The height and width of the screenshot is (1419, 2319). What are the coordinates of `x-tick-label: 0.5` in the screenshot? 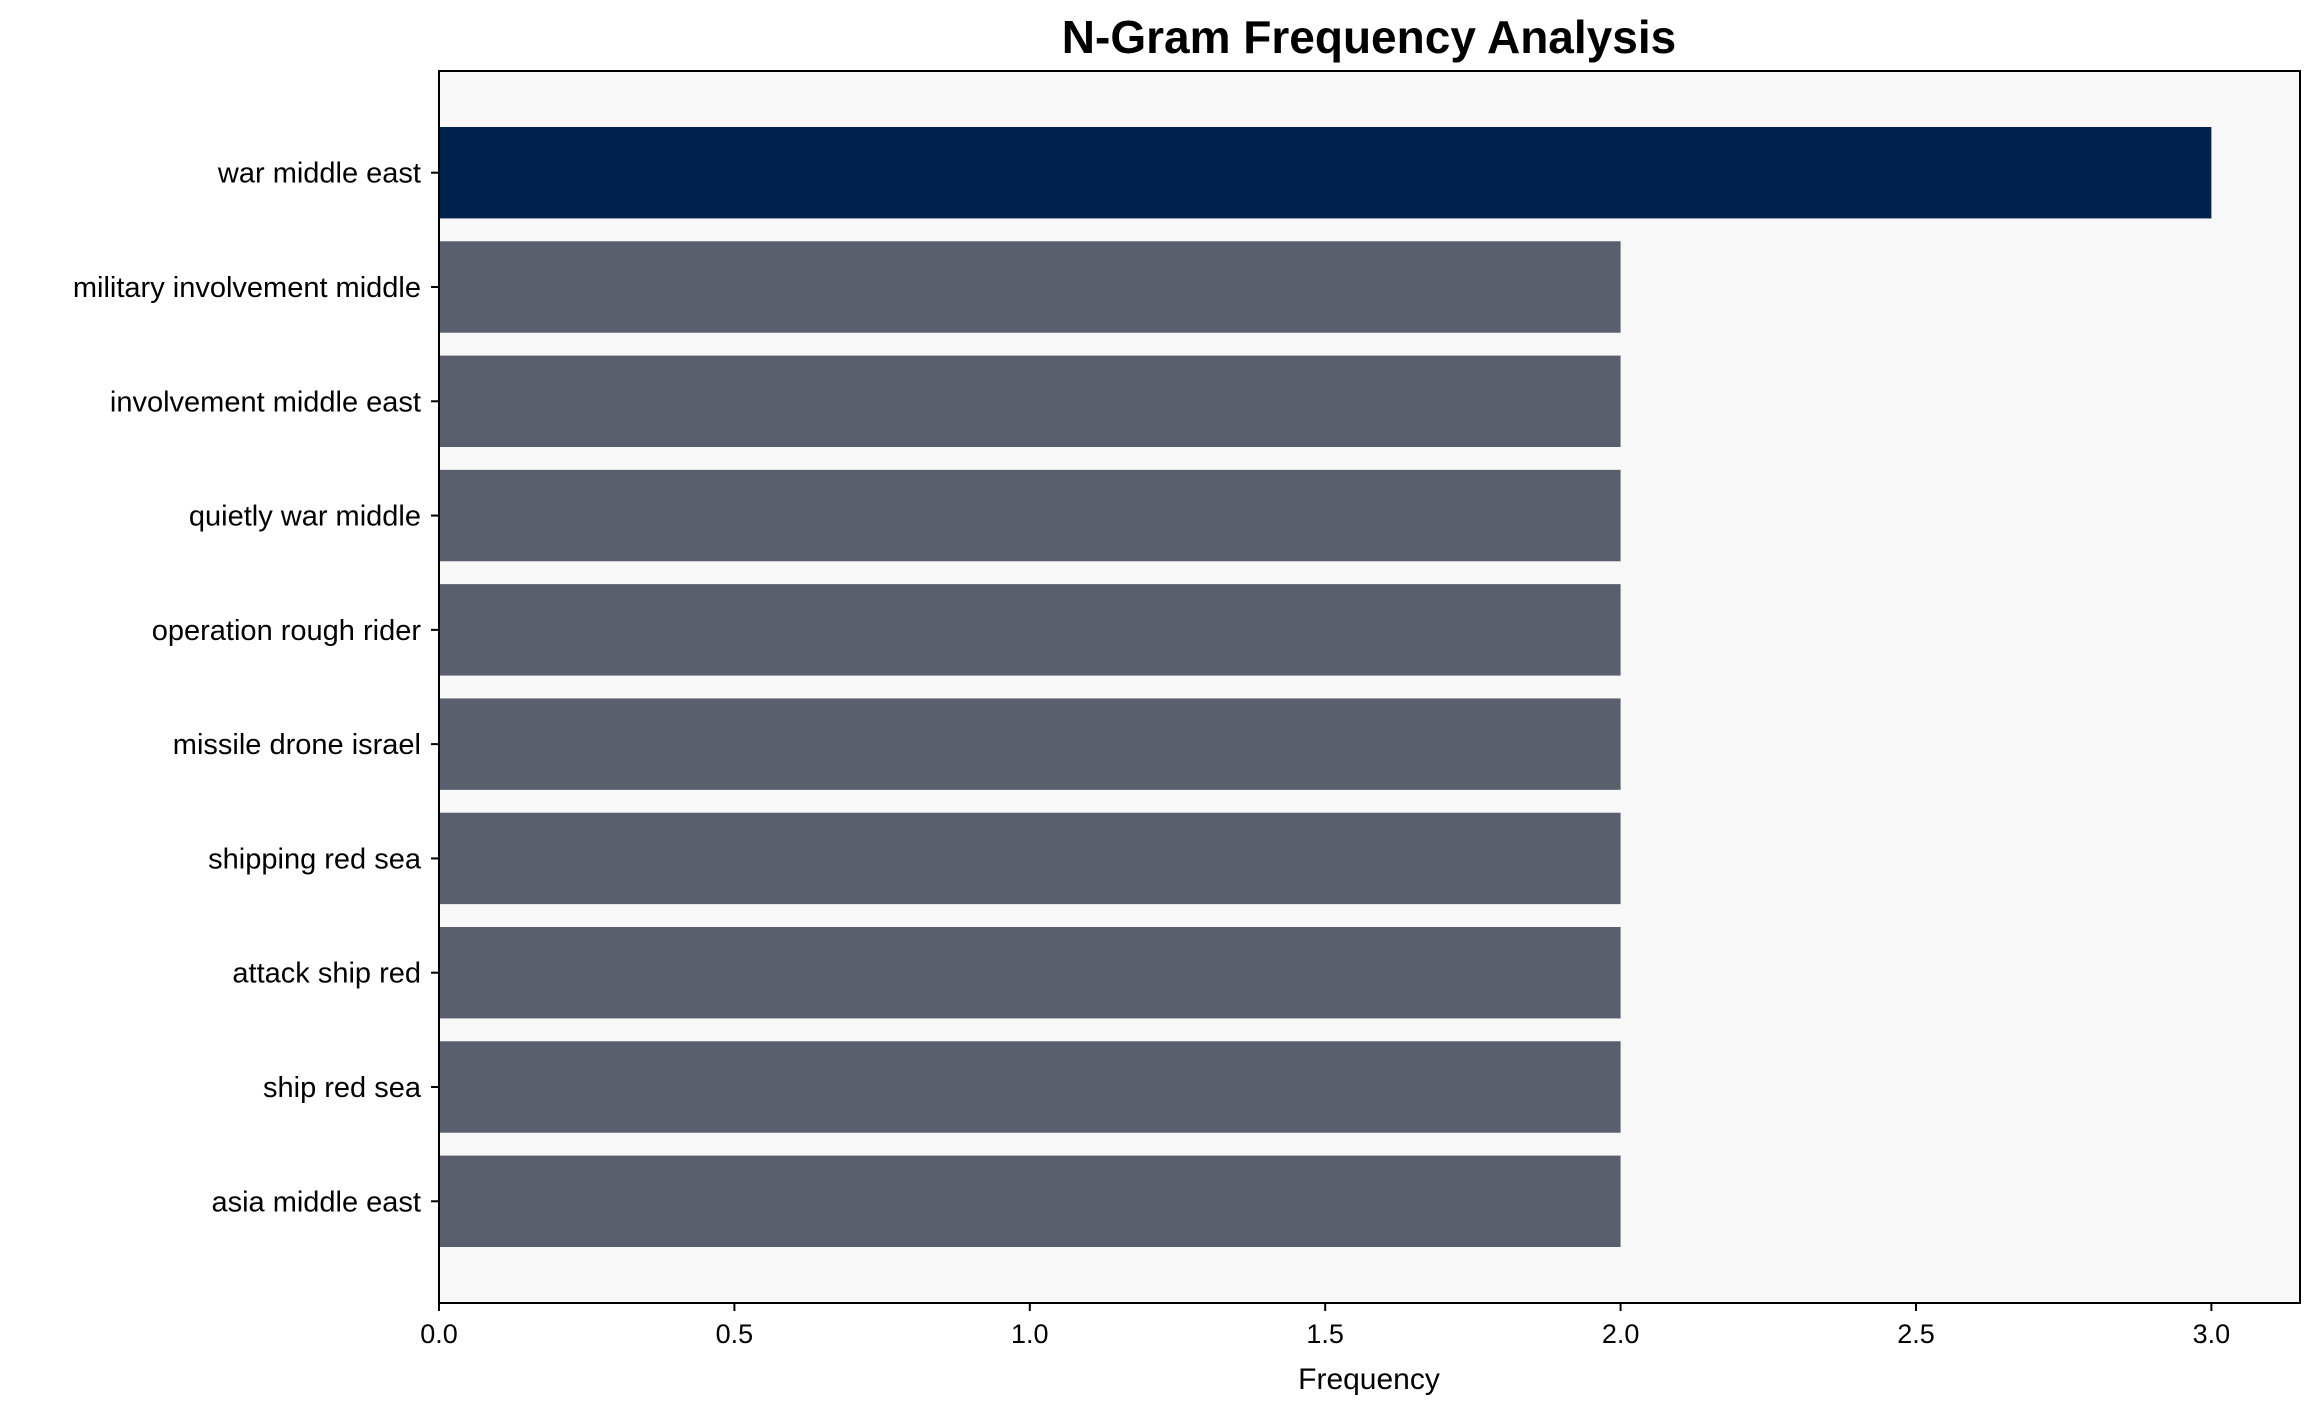 It's located at (735, 1334).